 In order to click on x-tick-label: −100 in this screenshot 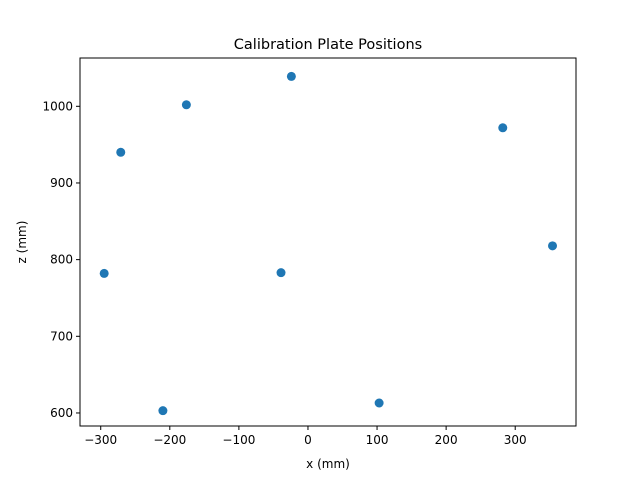, I will do `click(238, 440)`.